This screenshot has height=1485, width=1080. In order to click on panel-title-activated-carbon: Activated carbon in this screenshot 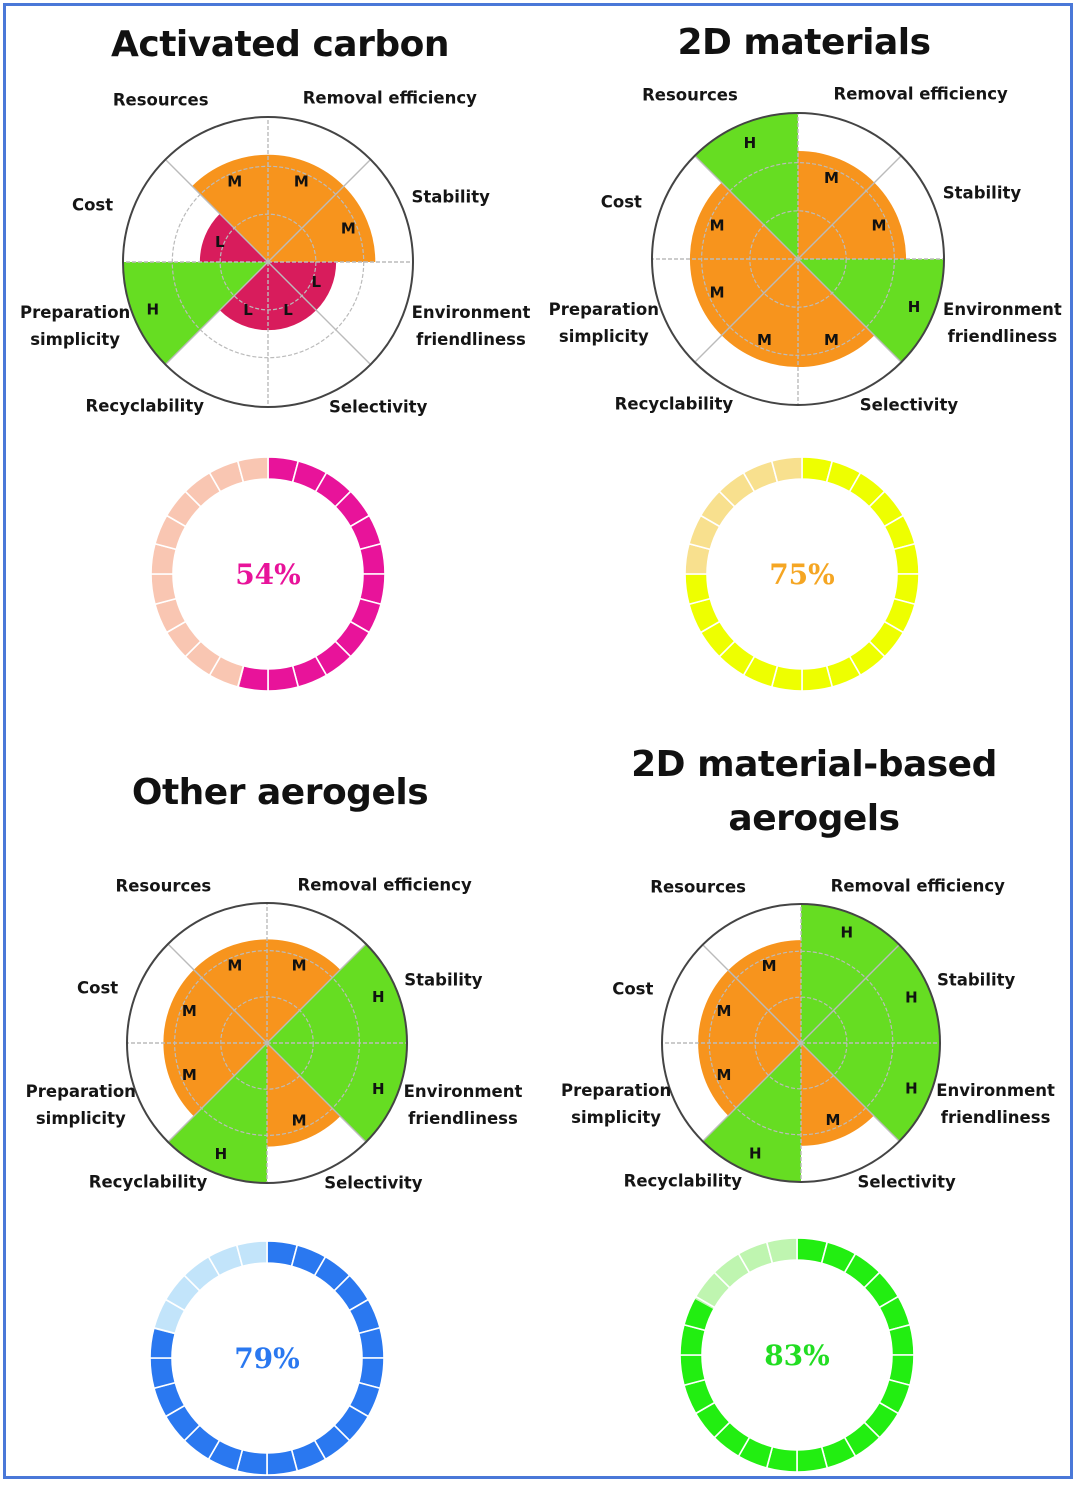, I will do `click(280, 45)`.